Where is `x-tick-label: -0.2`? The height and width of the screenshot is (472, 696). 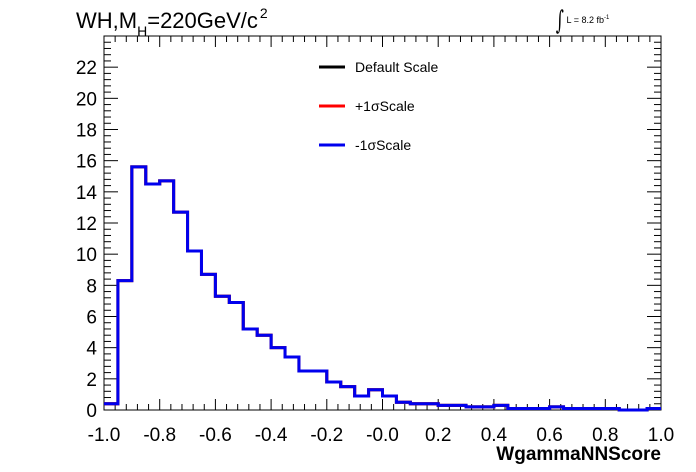
x-tick-label: -0.2 is located at coordinates (326, 435).